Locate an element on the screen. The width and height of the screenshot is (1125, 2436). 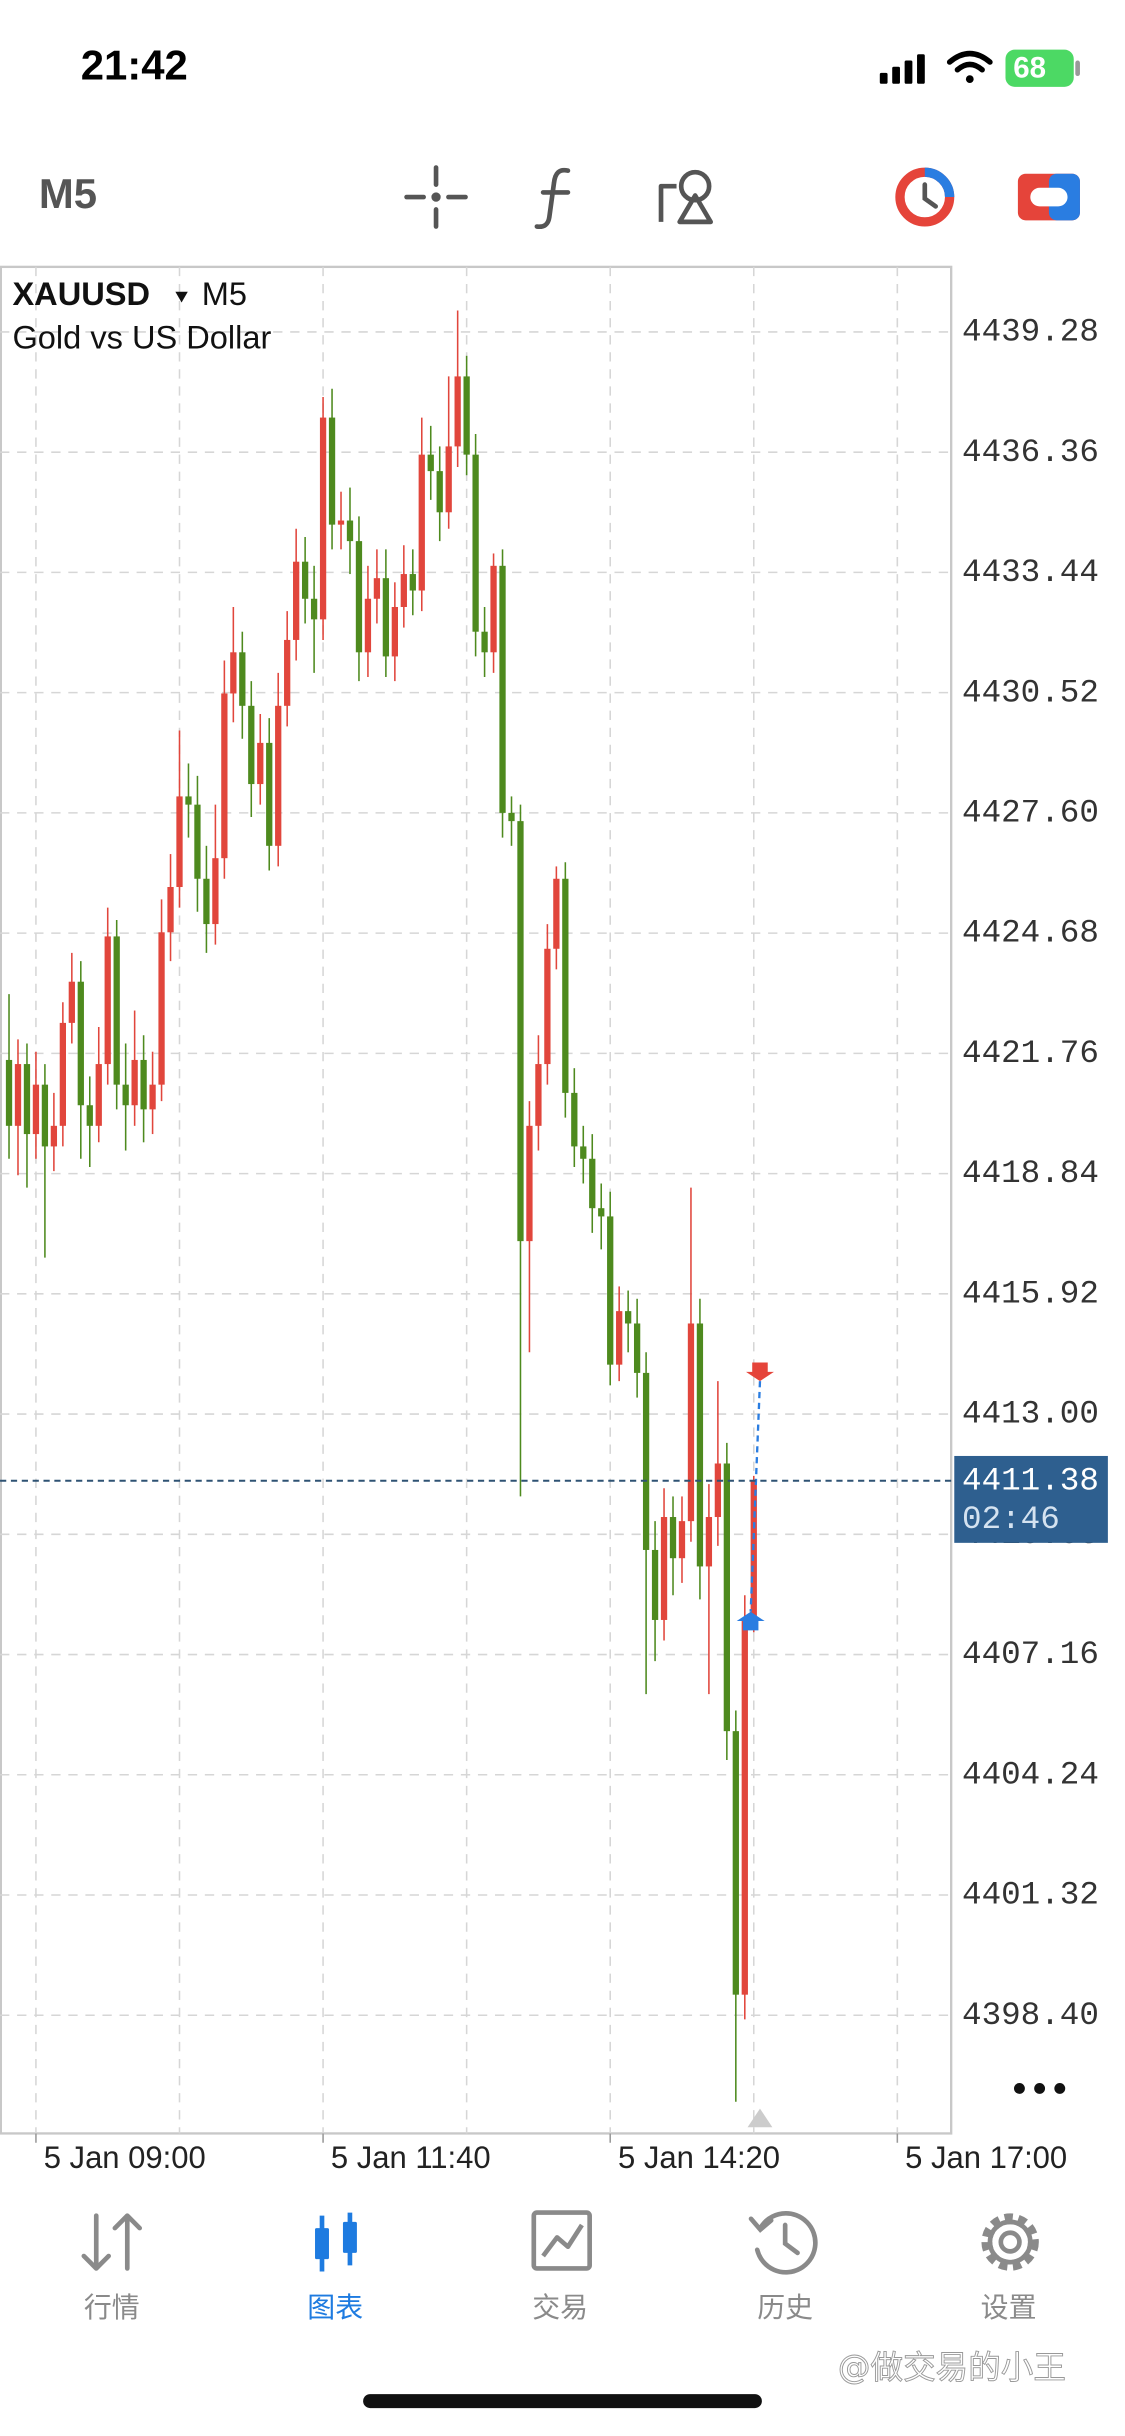
y-tick-label: 4398.40 is located at coordinates (1030, 2015).